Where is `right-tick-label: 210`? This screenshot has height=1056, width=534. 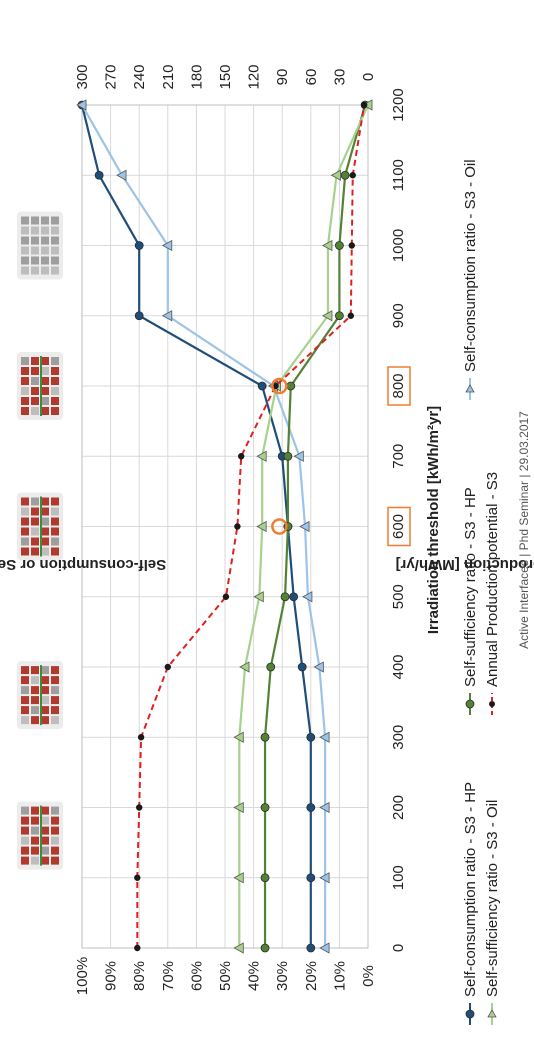 right-tick-label: 210 is located at coordinates (168, 76).